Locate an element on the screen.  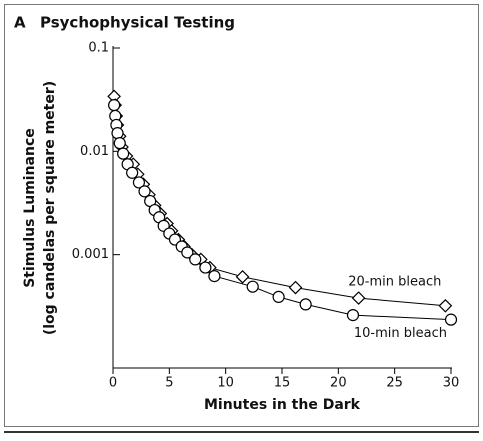
x-tick-label: 0 is located at coordinates (113, 383).